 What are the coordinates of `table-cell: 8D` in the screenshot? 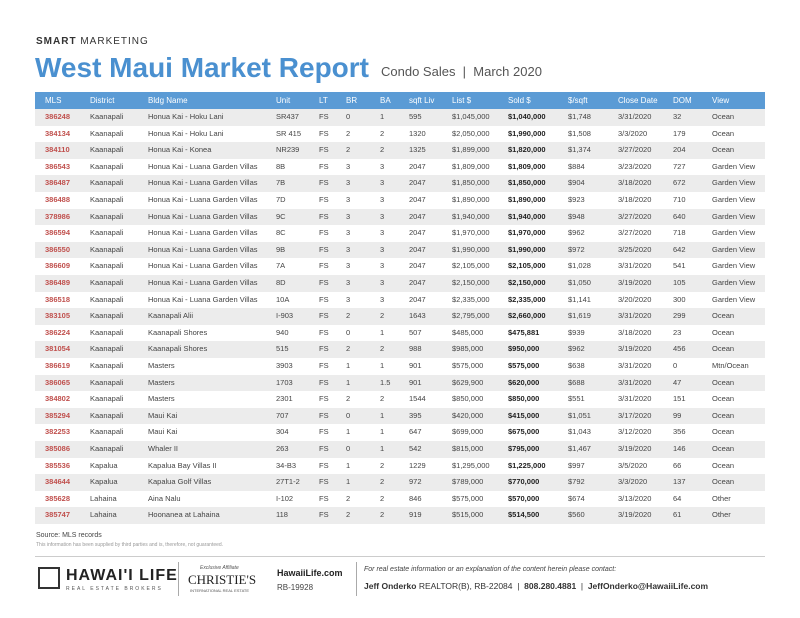 It's located at (281, 282).